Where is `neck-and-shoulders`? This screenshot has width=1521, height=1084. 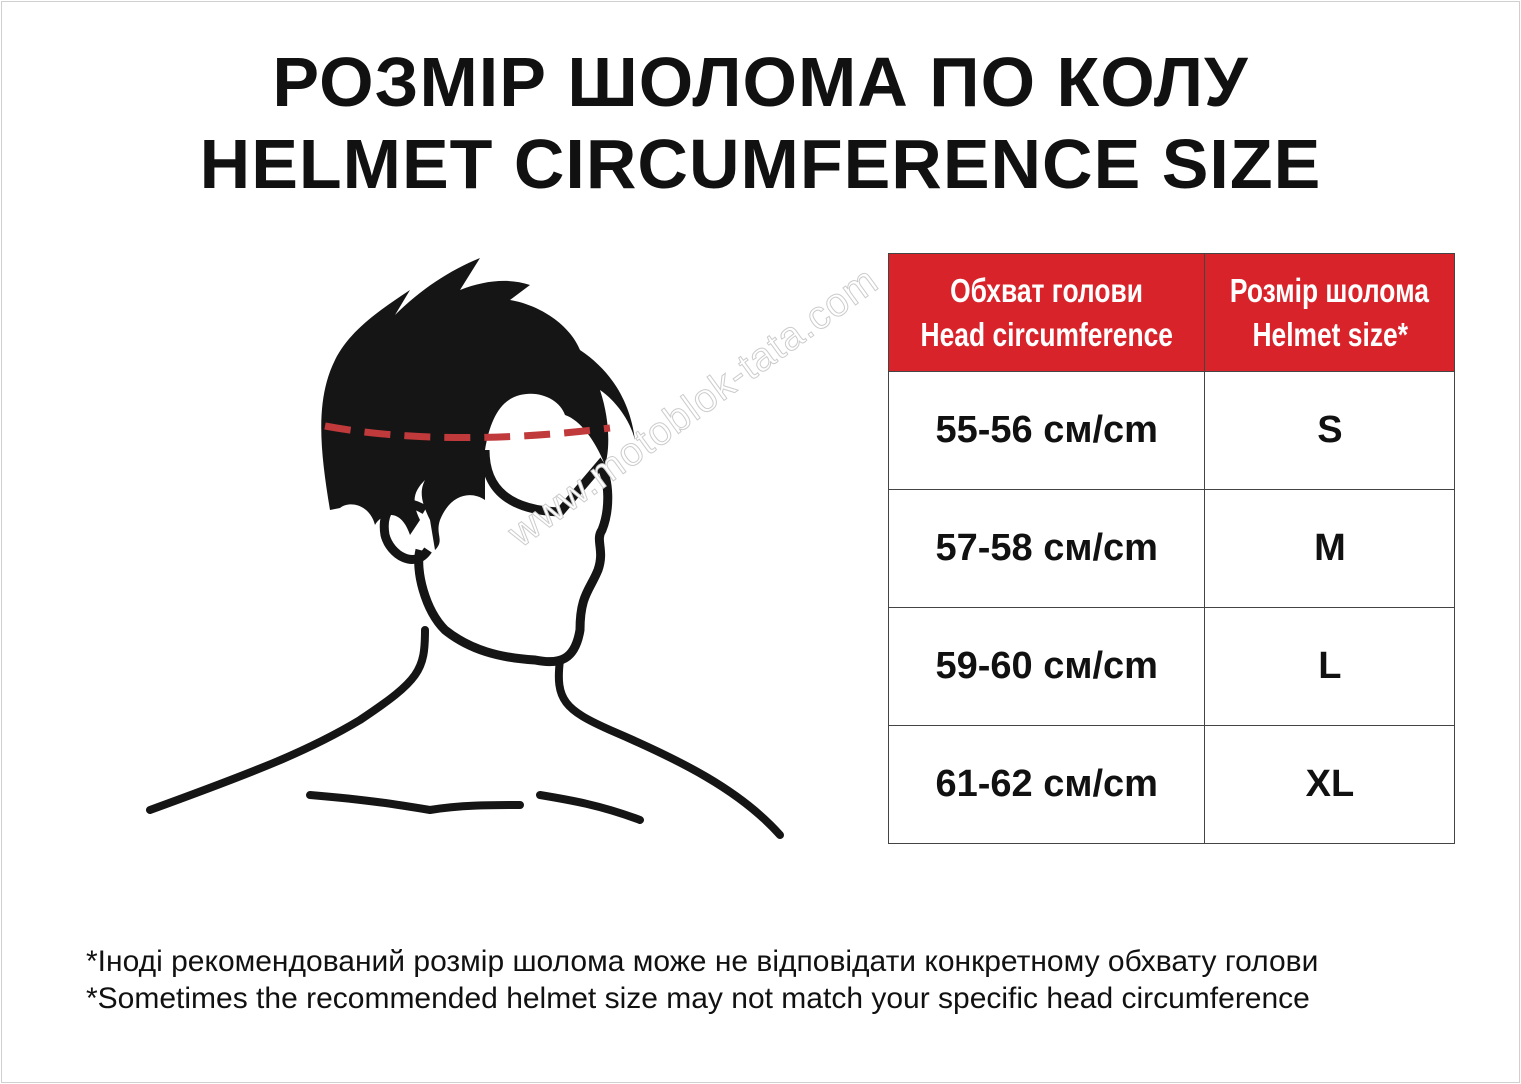
neck-and-shoulders is located at coordinates (465, 732).